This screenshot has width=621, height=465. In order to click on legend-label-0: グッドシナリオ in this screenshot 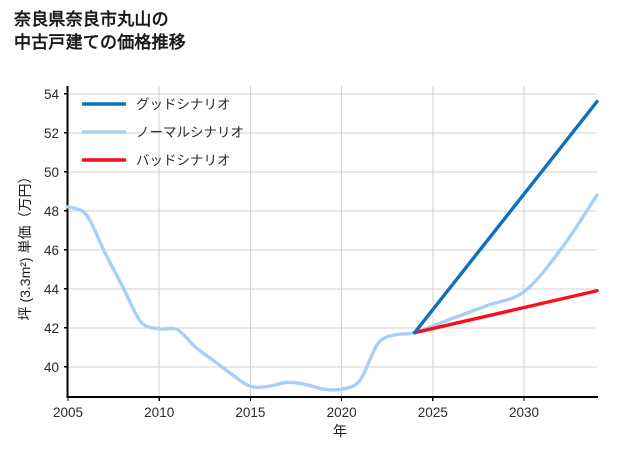, I will do `click(183, 104)`.